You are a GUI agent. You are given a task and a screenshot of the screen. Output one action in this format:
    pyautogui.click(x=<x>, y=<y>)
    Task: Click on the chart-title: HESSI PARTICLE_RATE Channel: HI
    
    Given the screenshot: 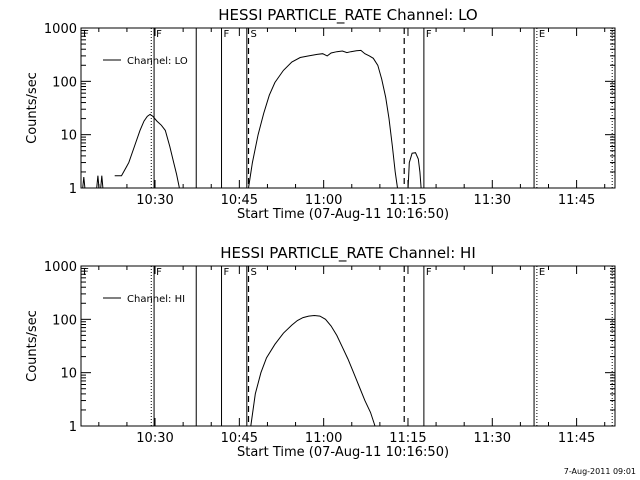 What is the action you would take?
    pyautogui.click(x=348, y=253)
    